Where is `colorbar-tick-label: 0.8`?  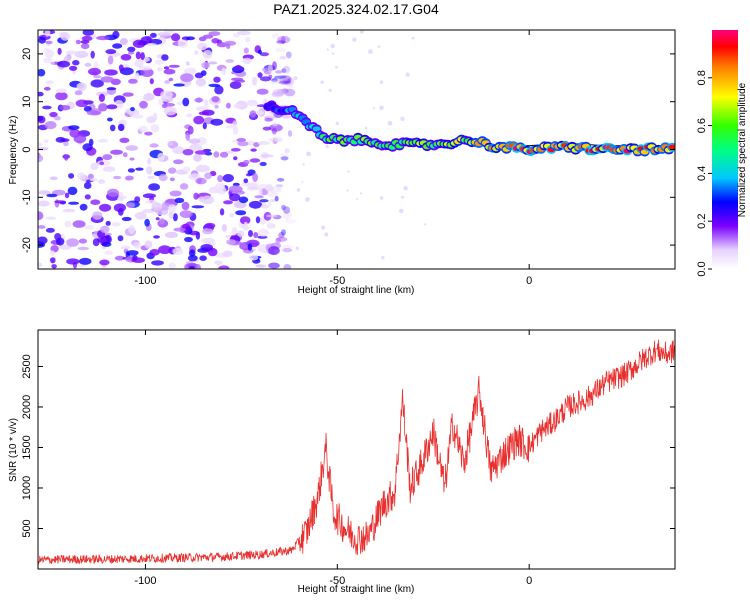
colorbar-tick-label: 0.8 is located at coordinates (702, 77).